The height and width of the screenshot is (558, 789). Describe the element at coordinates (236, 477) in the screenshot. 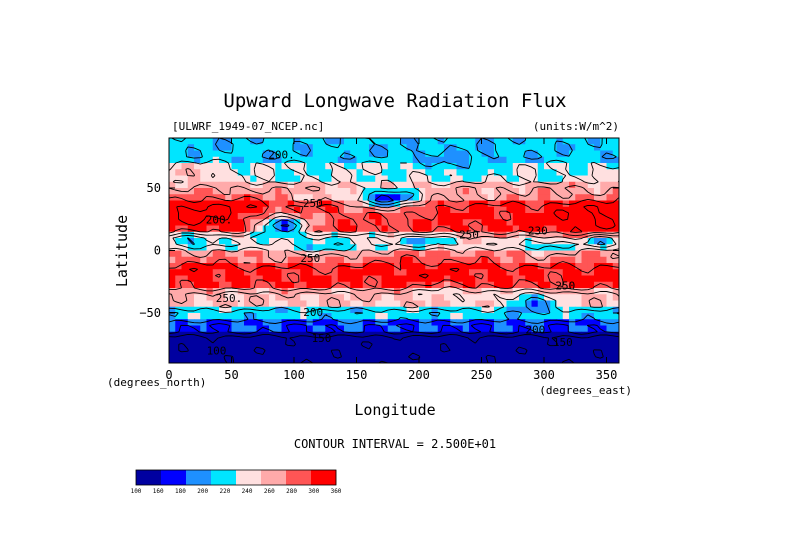

I see `colorbar-frame` at that location.